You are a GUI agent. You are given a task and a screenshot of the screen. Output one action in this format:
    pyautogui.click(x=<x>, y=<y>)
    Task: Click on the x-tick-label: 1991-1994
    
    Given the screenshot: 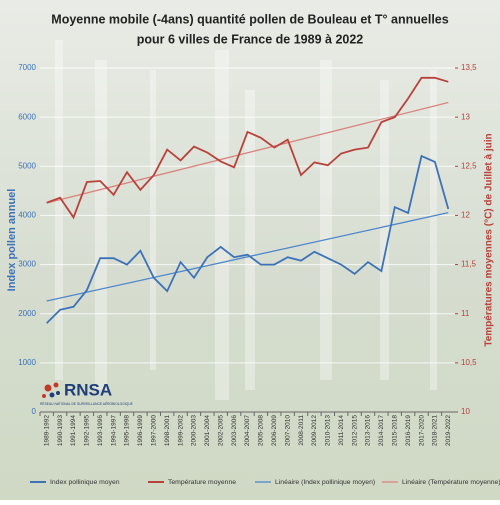 What is the action you would take?
    pyautogui.click(x=73, y=430)
    